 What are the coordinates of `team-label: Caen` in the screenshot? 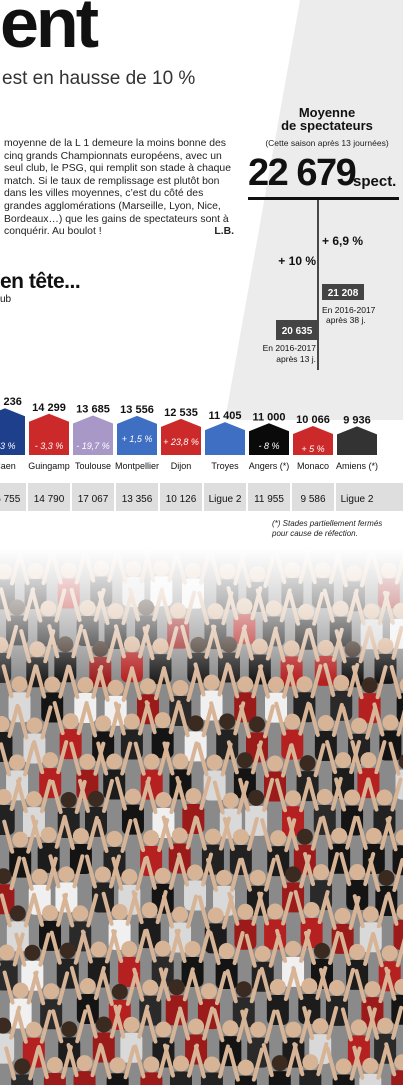 It's located at (8, 466).